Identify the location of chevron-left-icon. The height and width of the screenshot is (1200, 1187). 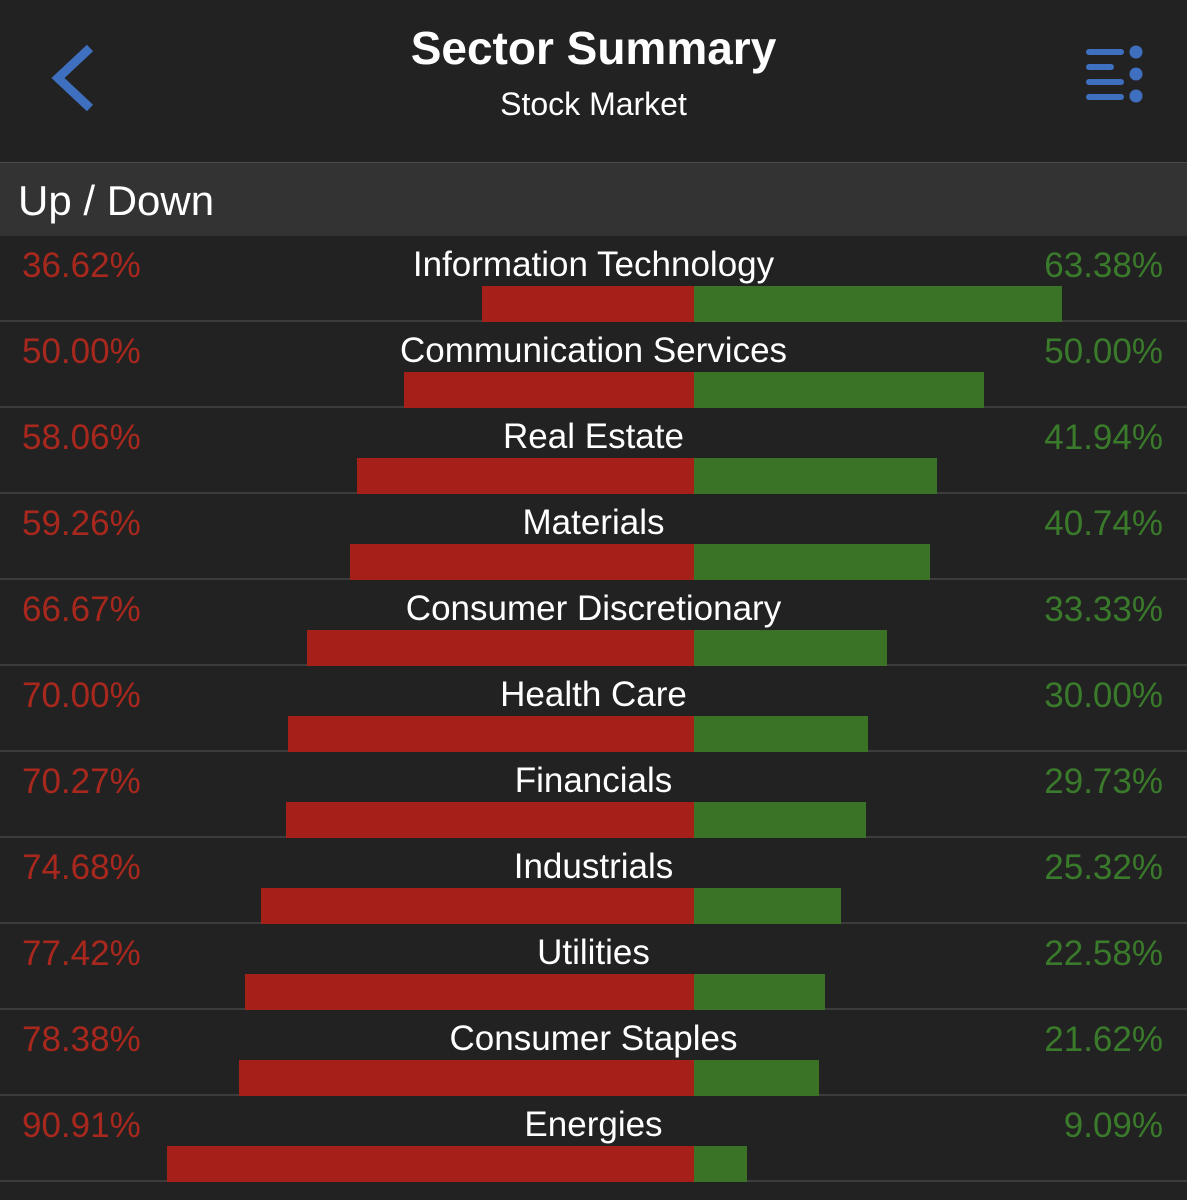
(74, 78).